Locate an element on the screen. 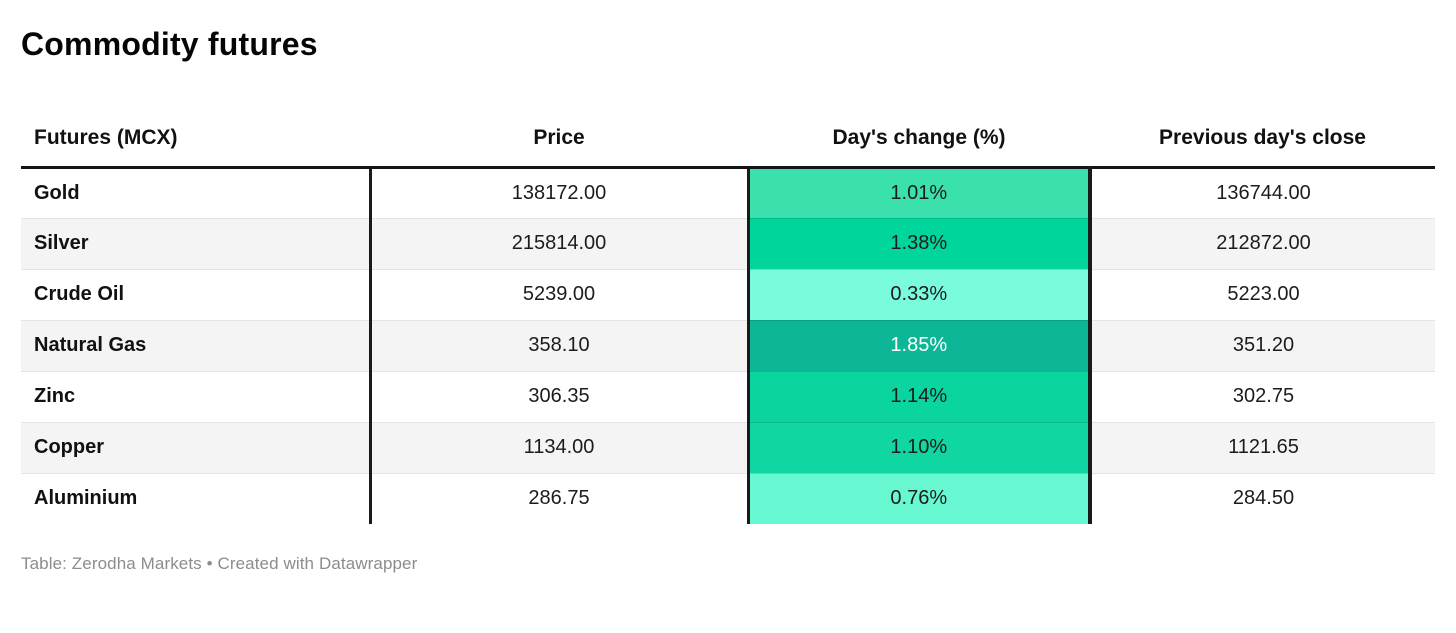 The height and width of the screenshot is (633, 1456). table-row: Copper 1134.00 1.10% 1121.65 is located at coordinates (728, 447).